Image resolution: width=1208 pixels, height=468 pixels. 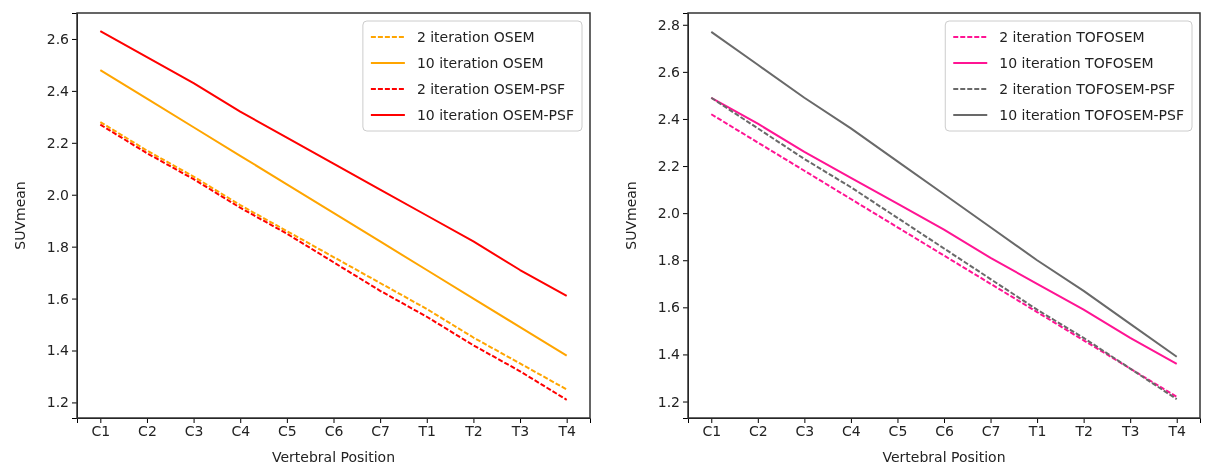 What do you see at coordinates (1087, 89) in the screenshot?
I see `legend-label: 2 iteration TOFOSEM-PSF` at bounding box center [1087, 89].